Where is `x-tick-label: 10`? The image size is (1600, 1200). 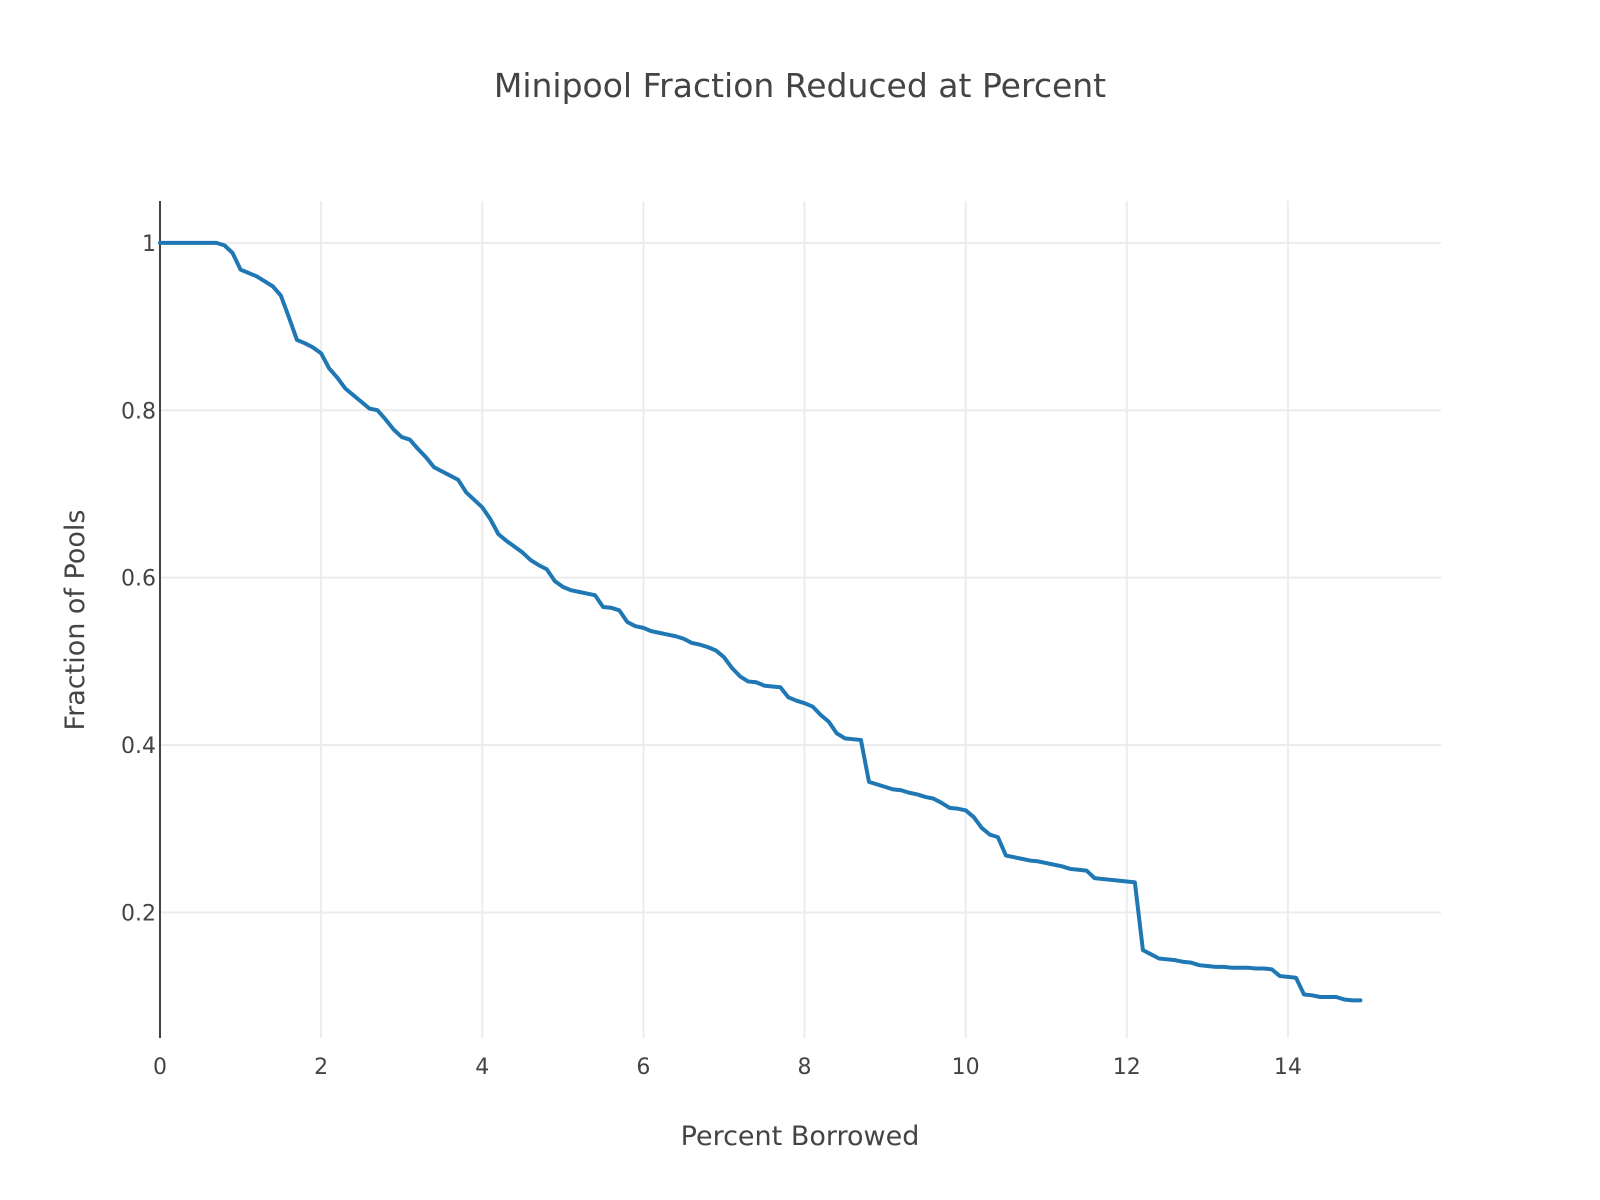
x-tick-label: 10 is located at coordinates (966, 1067).